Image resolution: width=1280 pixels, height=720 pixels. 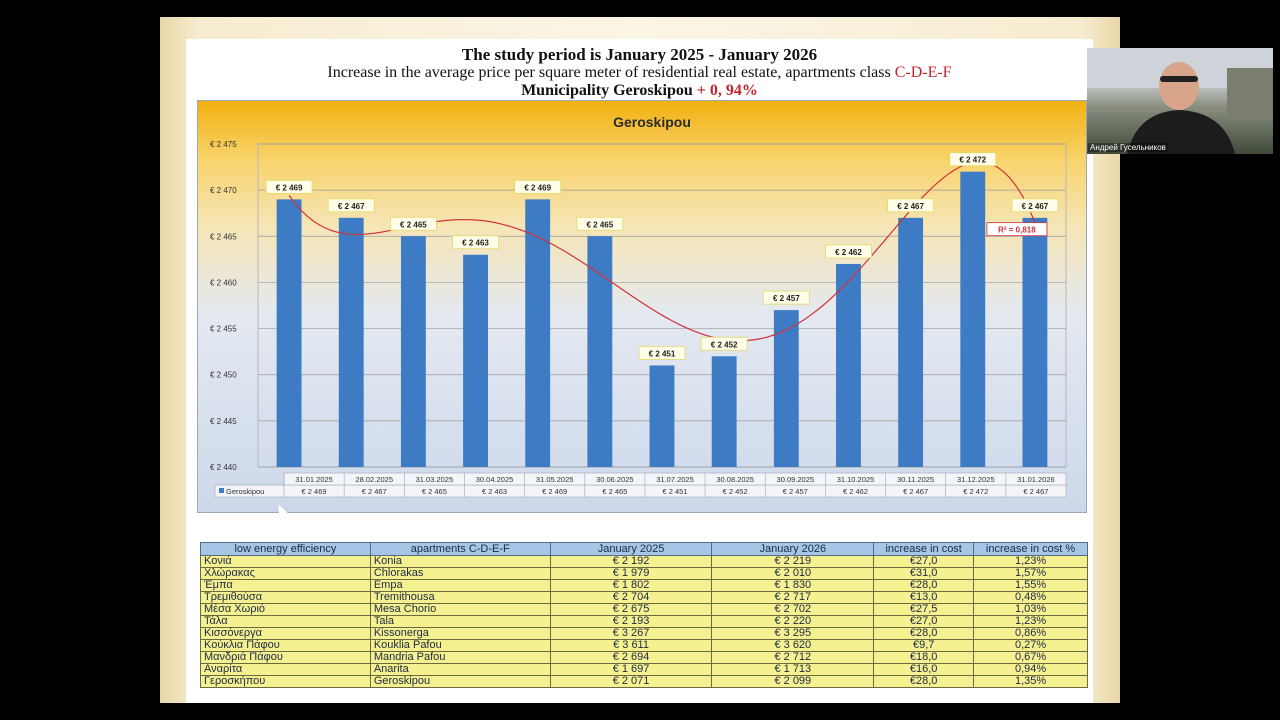 I want to click on table-cell: Χλώρακας, so click(x=285, y=573).